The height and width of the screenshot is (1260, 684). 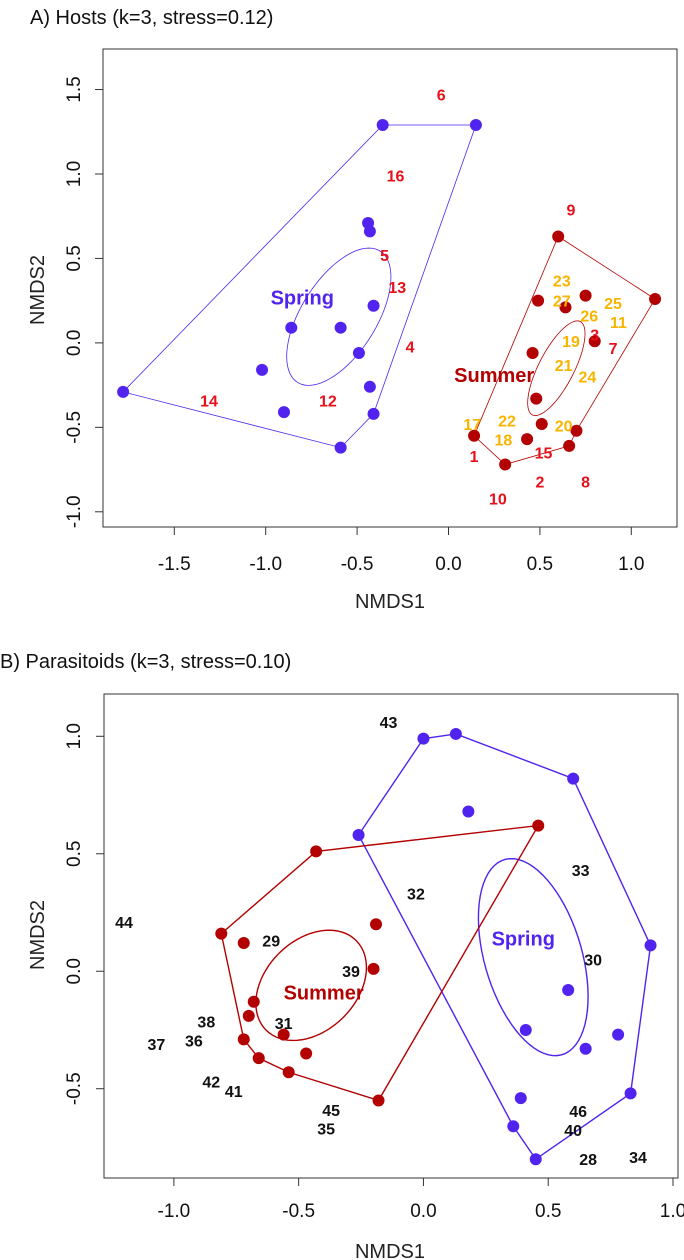 I want to click on species-label: 46, so click(x=578, y=1112).